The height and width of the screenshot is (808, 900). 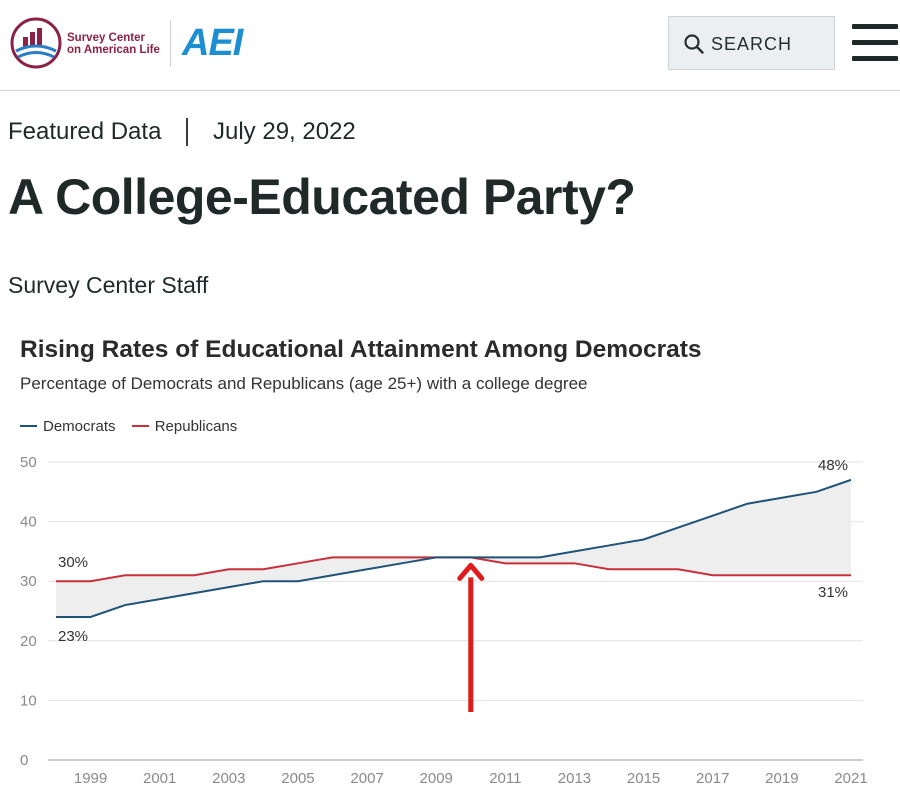 I want to click on y-tick-label-40: 40, so click(x=28, y=522).